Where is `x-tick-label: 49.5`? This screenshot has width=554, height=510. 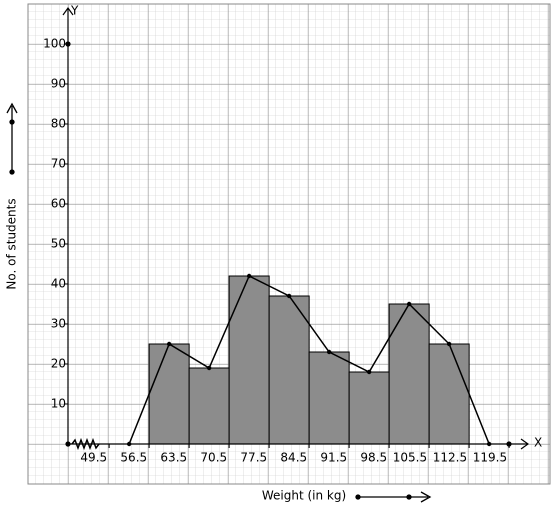 x-tick-label: 49.5 is located at coordinates (93, 458).